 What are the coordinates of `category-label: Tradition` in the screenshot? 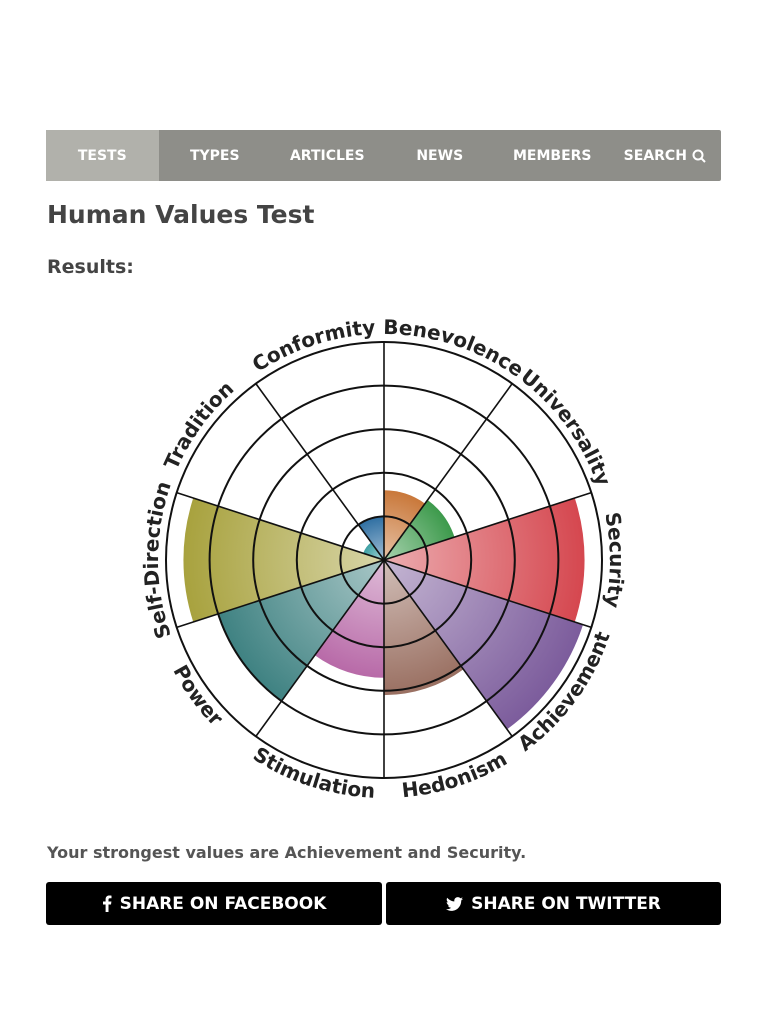 It's located at (198, 424).